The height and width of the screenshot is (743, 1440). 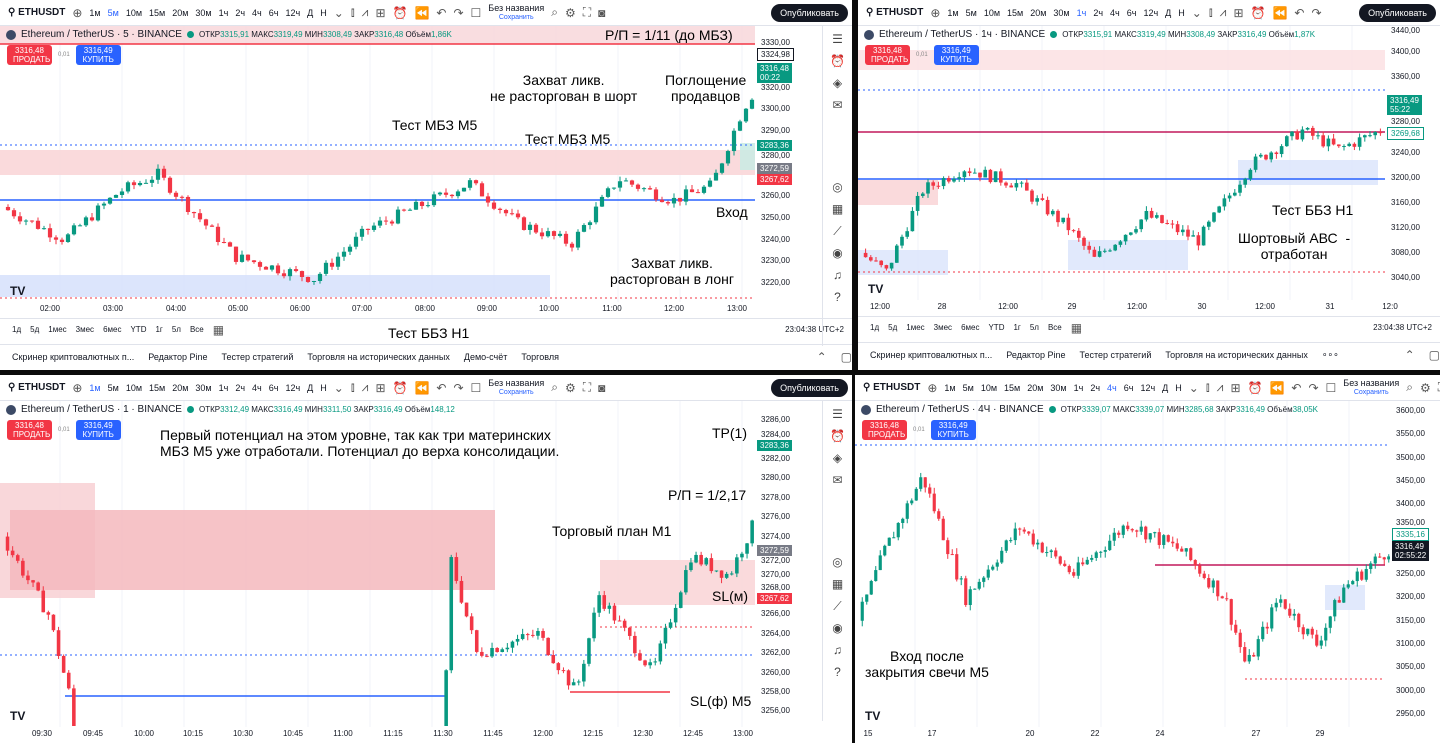 What do you see at coordinates (101, 409) in the screenshot?
I see `legend-title: Ethereum / TetherUS · 1 · BINANCE` at bounding box center [101, 409].